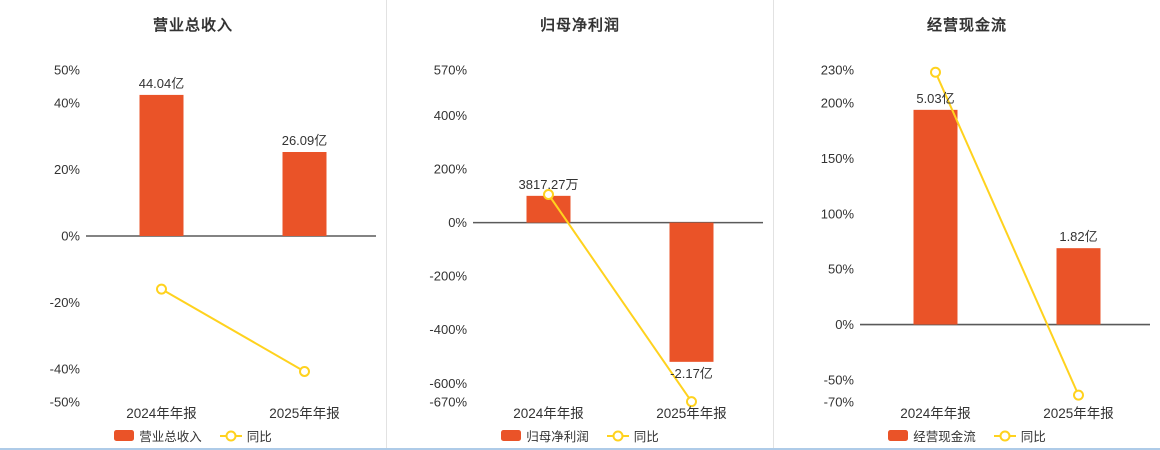 Image resolution: width=1160 pixels, height=450 pixels. I want to click on bar-value-label: 44.04亿, so click(162, 83).